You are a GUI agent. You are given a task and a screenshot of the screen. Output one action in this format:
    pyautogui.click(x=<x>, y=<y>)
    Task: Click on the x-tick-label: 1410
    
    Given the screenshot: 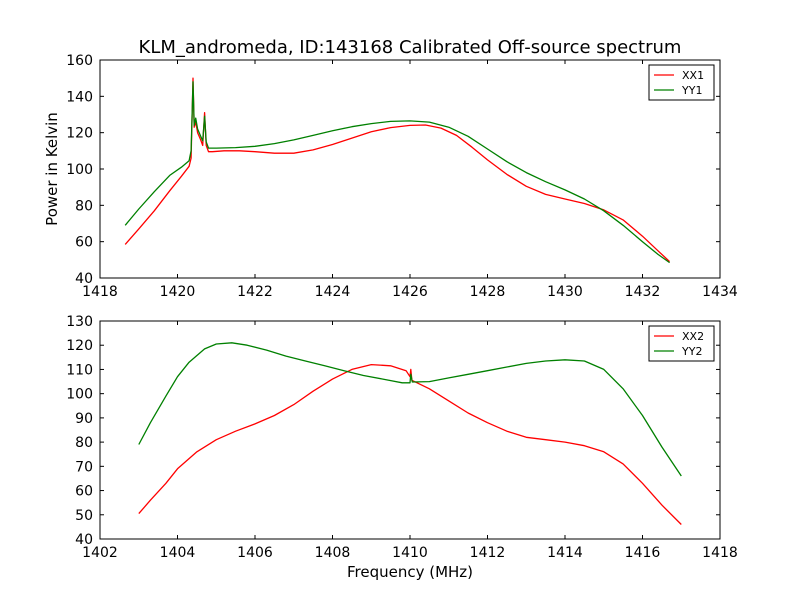 What is the action you would take?
    pyautogui.click(x=410, y=553)
    